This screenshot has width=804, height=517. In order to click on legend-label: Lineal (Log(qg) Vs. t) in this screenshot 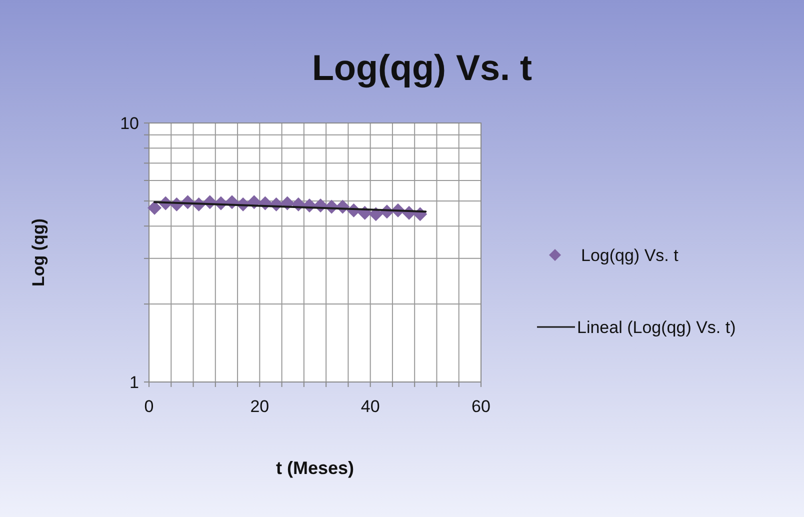, I will do `click(656, 327)`.